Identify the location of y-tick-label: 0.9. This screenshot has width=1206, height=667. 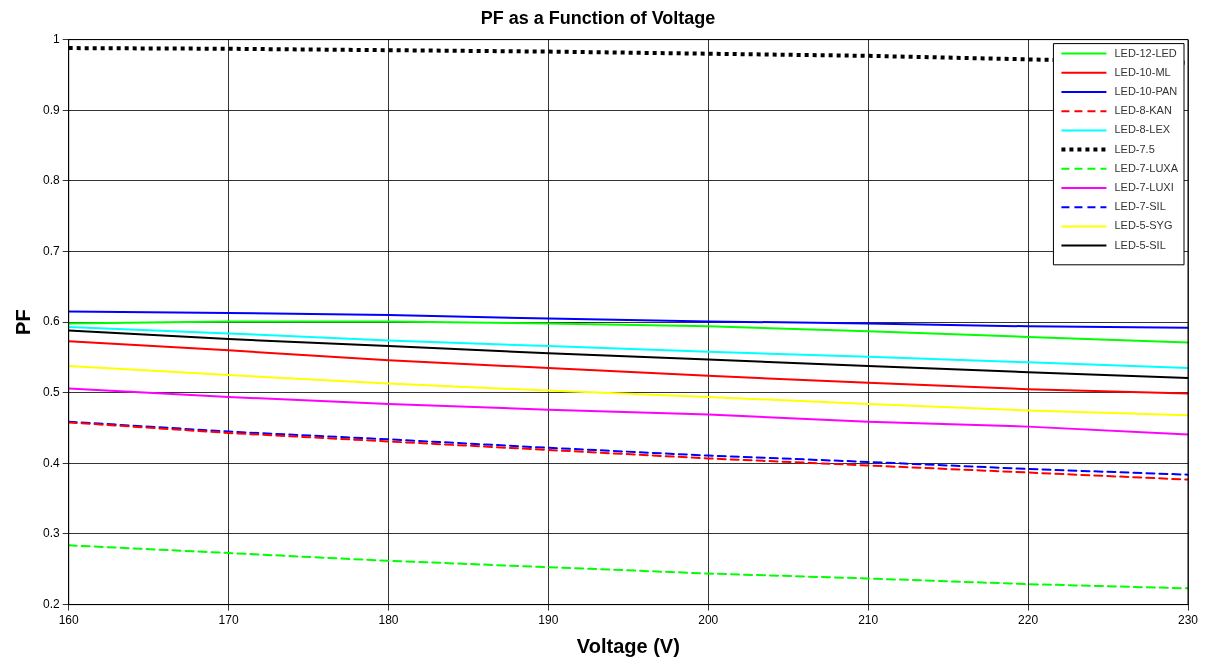
(51, 109).